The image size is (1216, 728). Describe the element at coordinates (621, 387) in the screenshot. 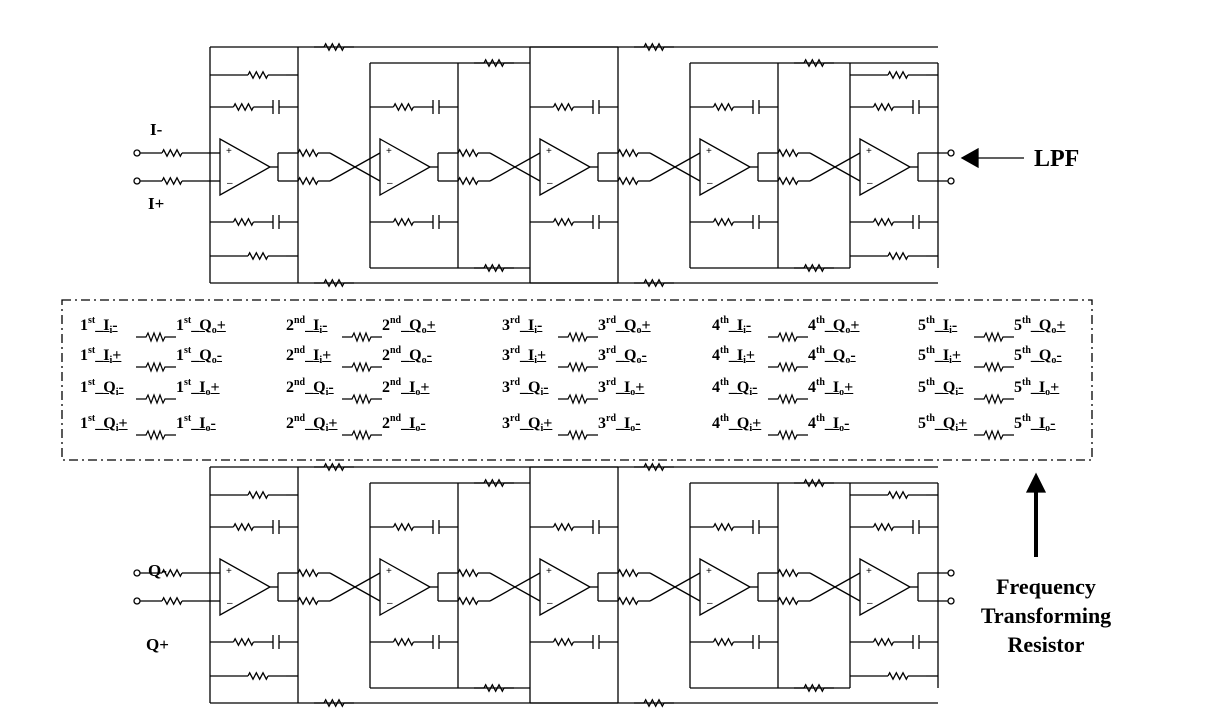

I see `mapping-output-term: 3rd_Io+` at that location.